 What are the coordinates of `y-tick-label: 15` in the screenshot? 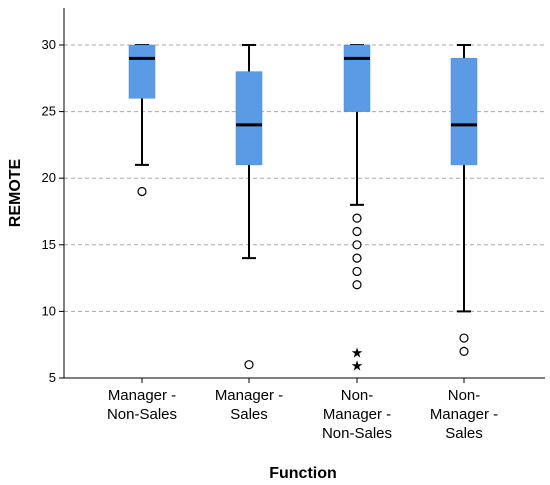 It's located at (49, 244).